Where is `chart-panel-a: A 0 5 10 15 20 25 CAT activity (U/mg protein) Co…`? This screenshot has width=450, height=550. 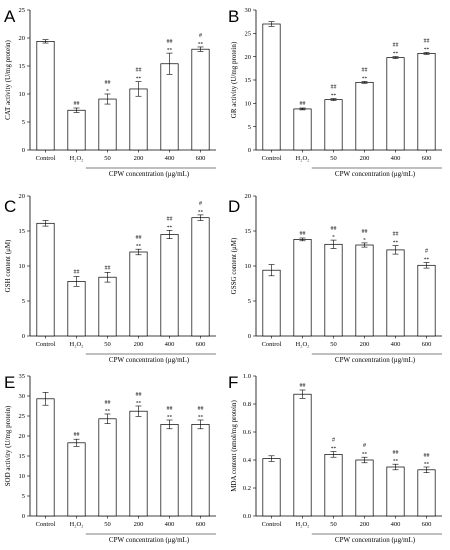 chart-panel-a: A 0 5 10 15 20 25 CAT activity (U/mg protein) Co… is located at coordinates (110, 92).